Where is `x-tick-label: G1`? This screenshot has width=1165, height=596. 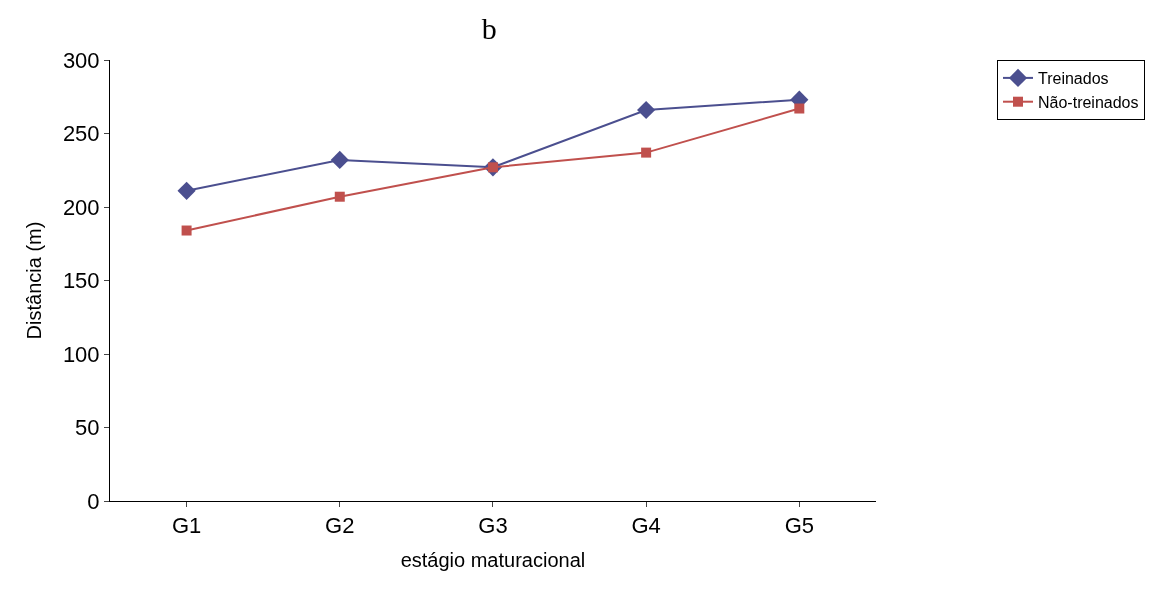
x-tick-label: G1 is located at coordinates (186, 526).